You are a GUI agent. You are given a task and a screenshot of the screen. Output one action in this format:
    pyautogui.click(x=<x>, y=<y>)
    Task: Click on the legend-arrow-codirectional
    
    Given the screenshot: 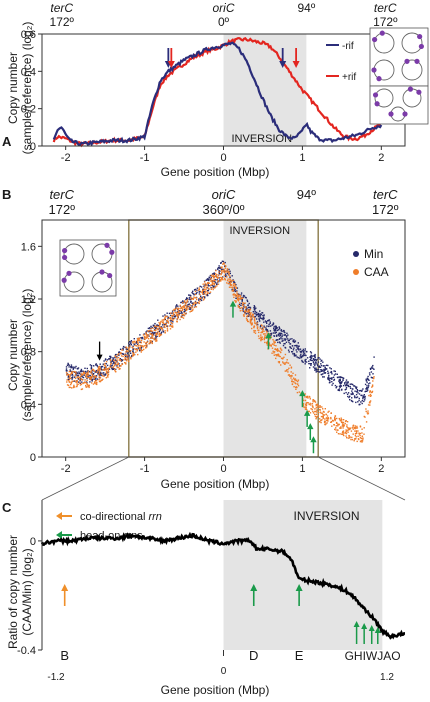 What is the action you would take?
    pyautogui.click(x=64, y=516)
    